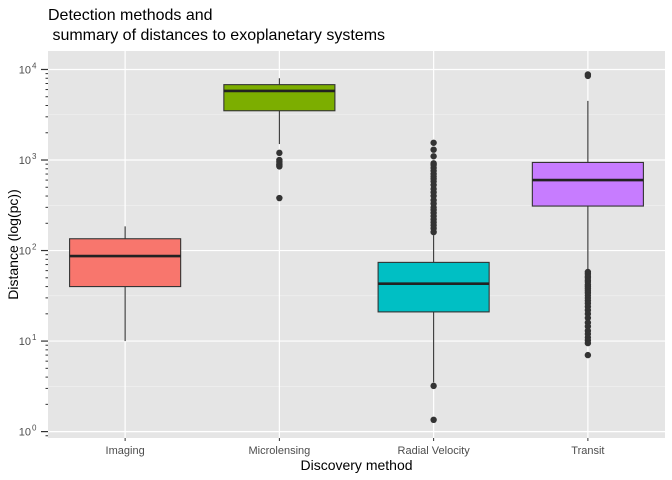 The image size is (672, 480). Describe the element at coordinates (34, 65) in the screenshot. I see `y-tick-exponent: 4` at that location.